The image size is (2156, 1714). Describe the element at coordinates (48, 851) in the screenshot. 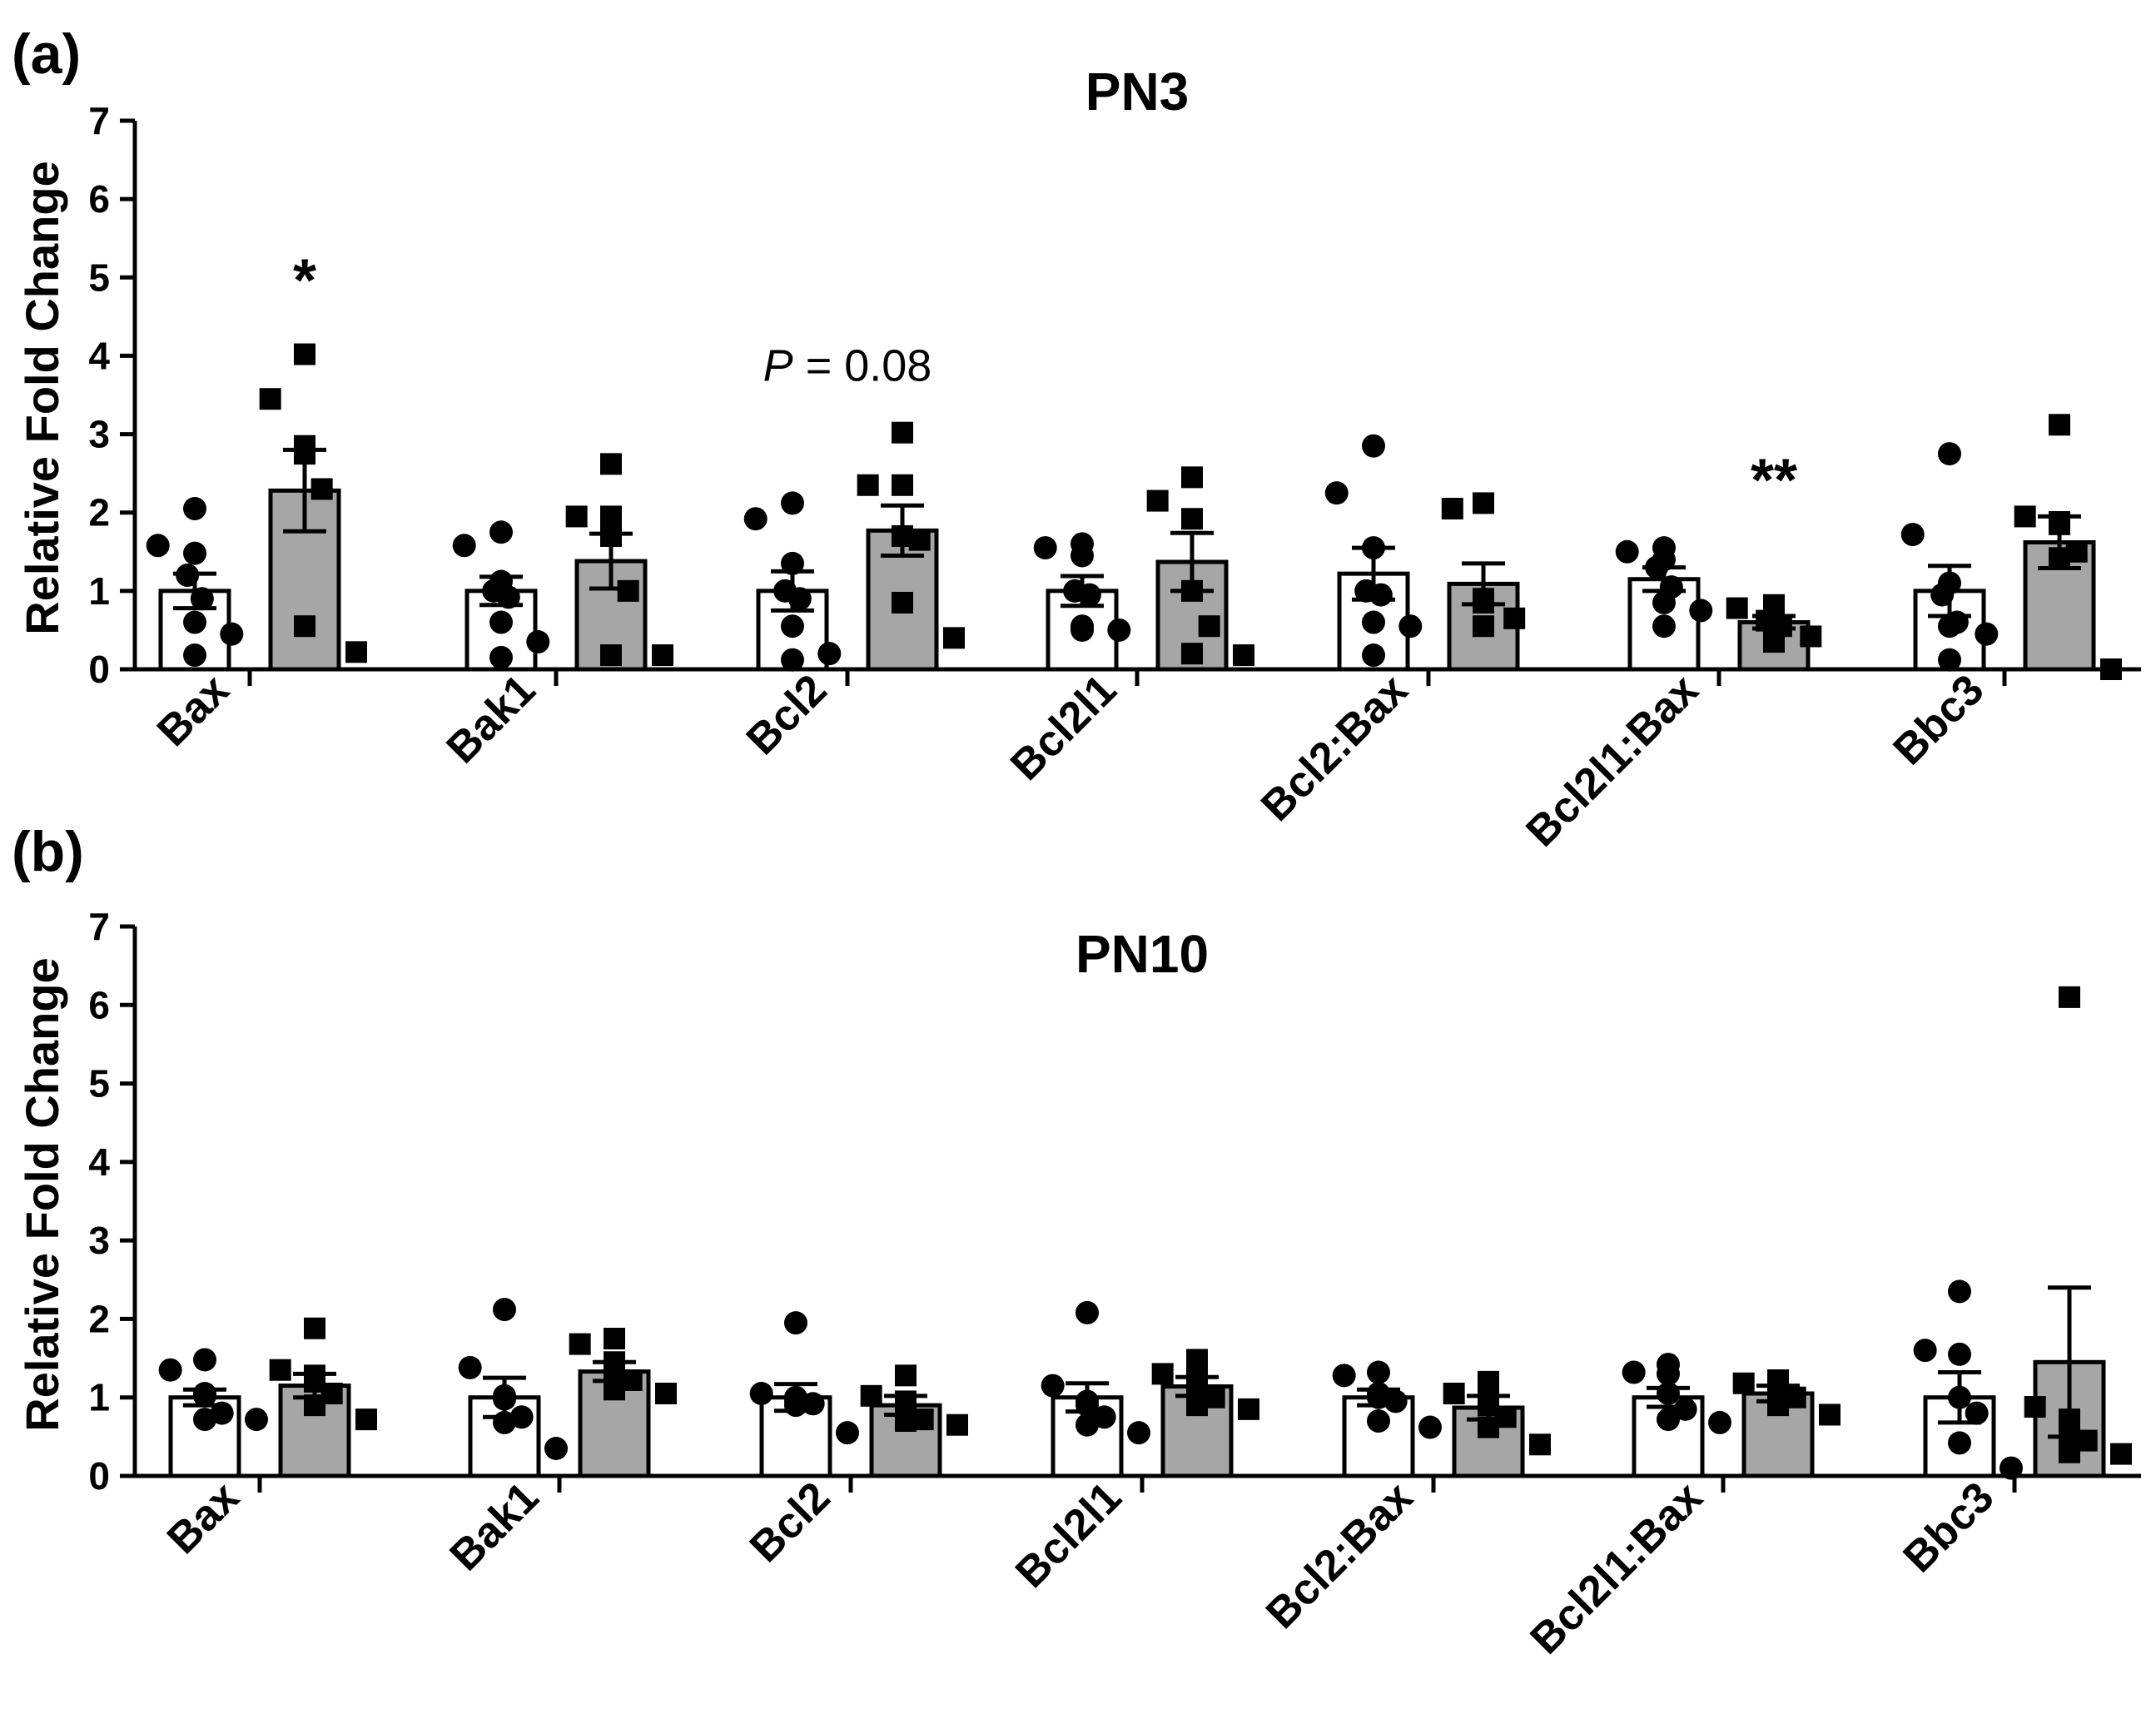

I see `panel-letter: (b)` at that location.